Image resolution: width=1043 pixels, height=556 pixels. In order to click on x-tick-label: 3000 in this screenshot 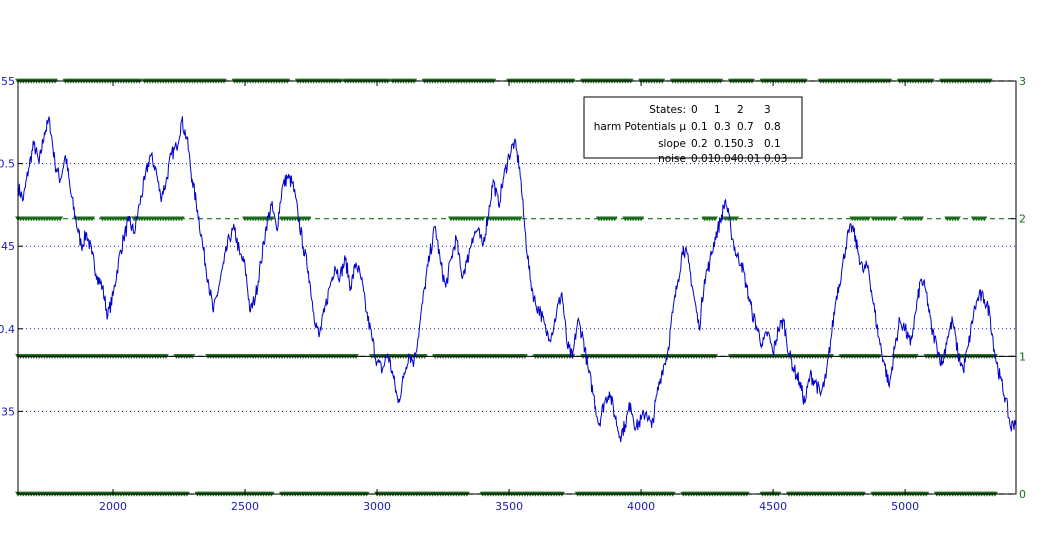, I will do `click(377, 506)`.